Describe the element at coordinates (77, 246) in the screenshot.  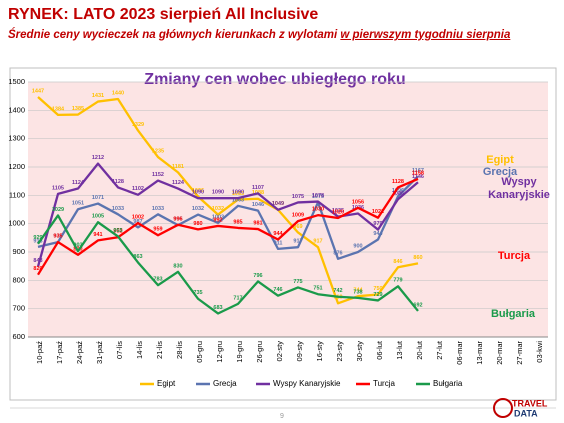
I see `value-label: 903` at that location.